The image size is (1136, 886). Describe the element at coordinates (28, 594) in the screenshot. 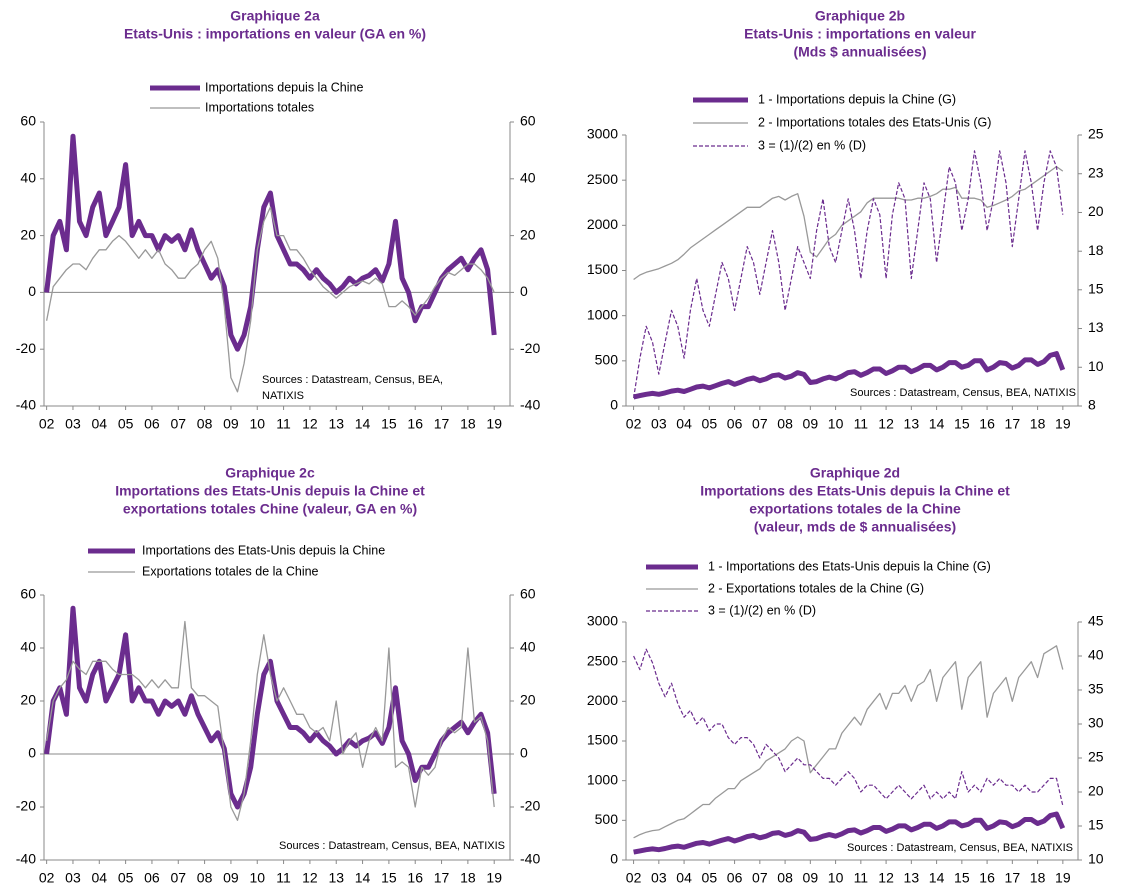

I see `y-tick-label: 60` at that location.